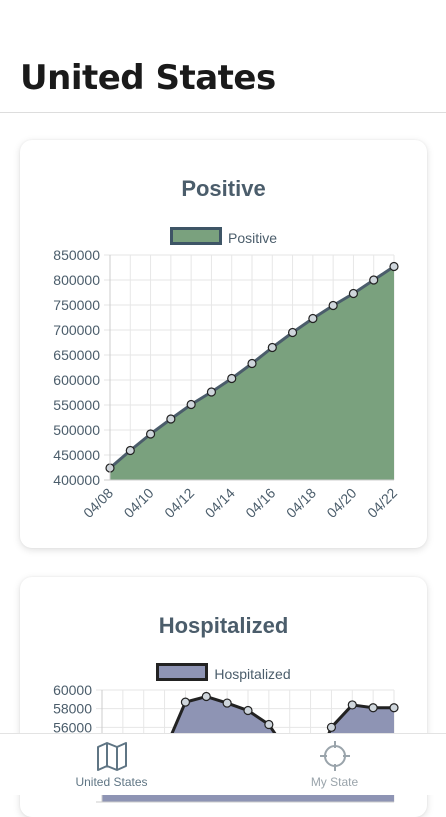  What do you see at coordinates (335, 756) in the screenshot?
I see `crosshair-icon` at bounding box center [335, 756].